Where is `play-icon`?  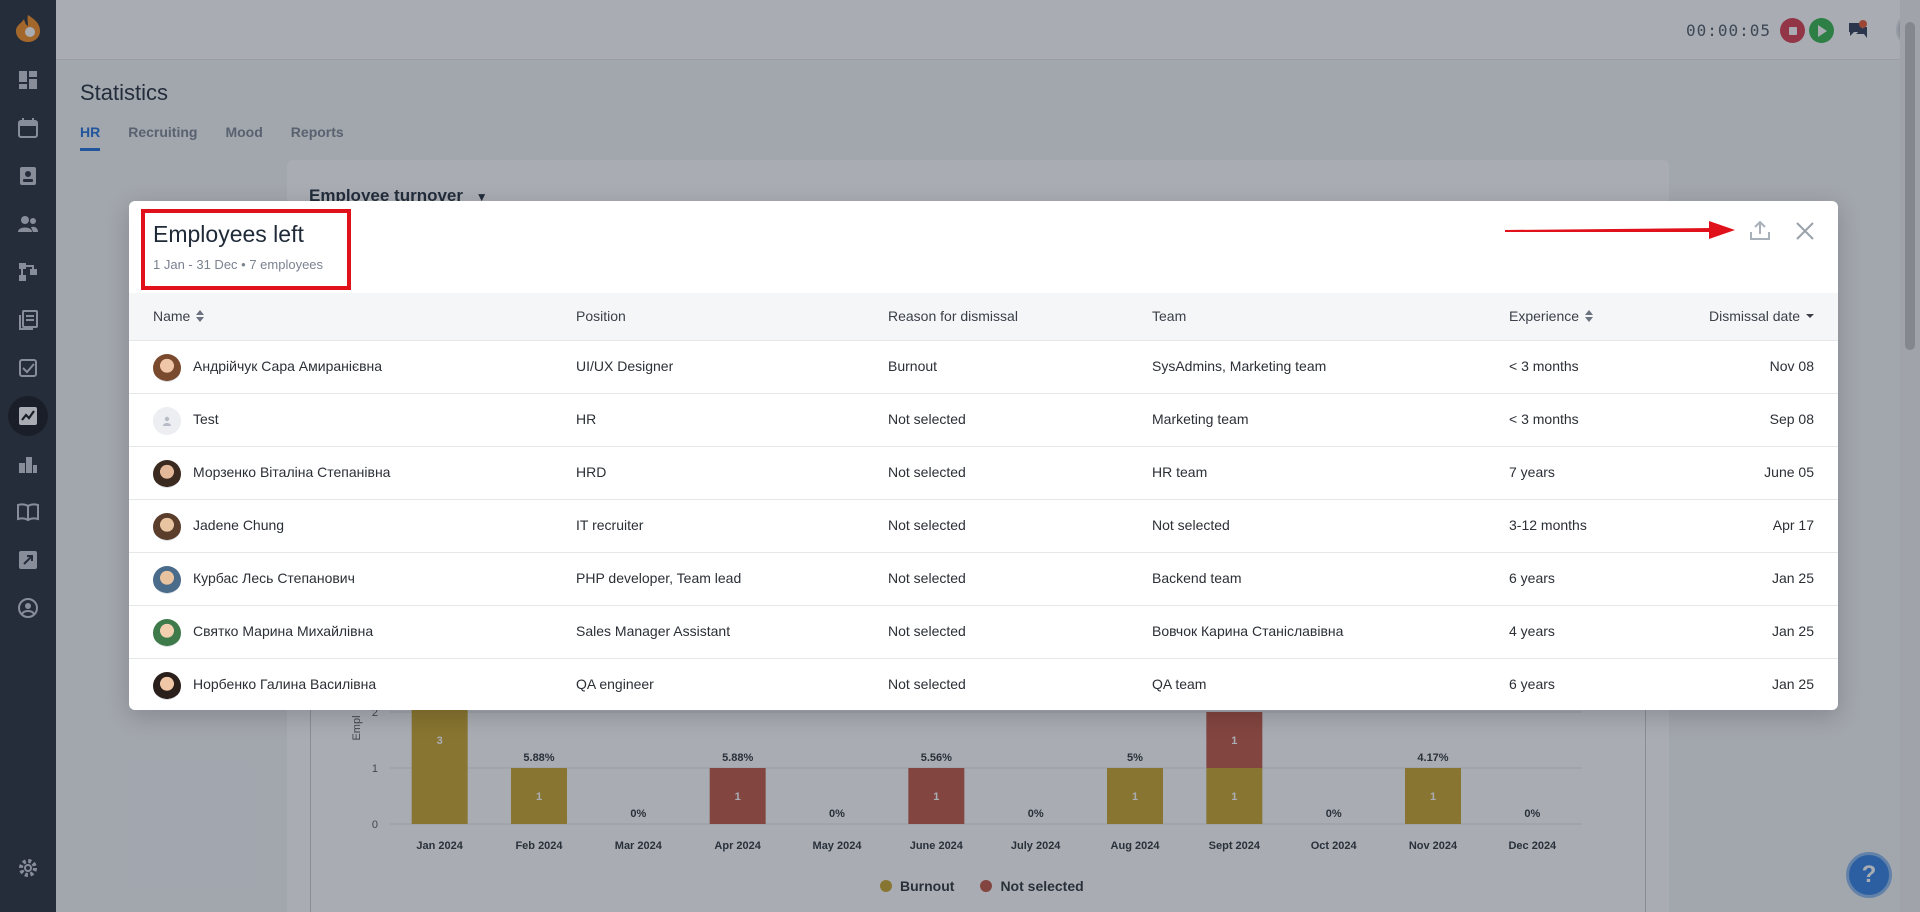
play-icon is located at coordinates (1822, 30).